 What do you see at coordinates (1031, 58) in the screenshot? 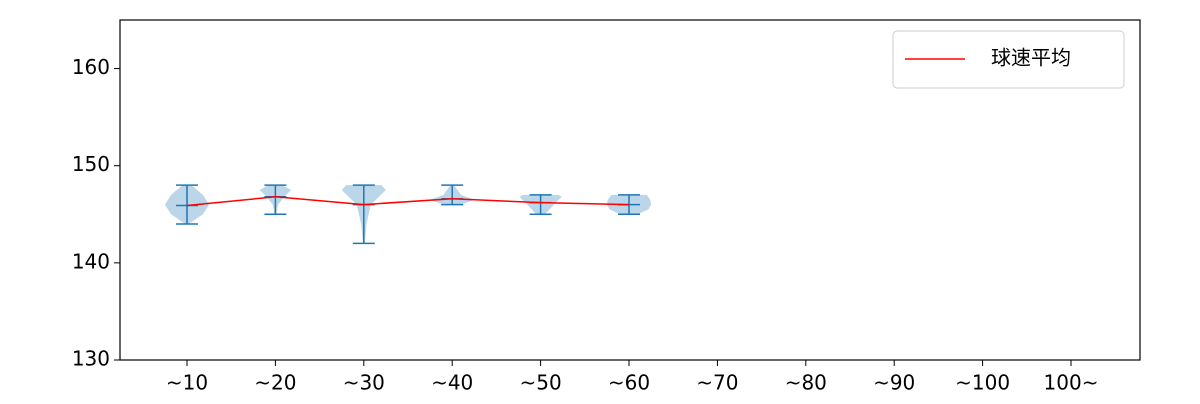
I see `legend-label: 球速平均` at bounding box center [1031, 58].